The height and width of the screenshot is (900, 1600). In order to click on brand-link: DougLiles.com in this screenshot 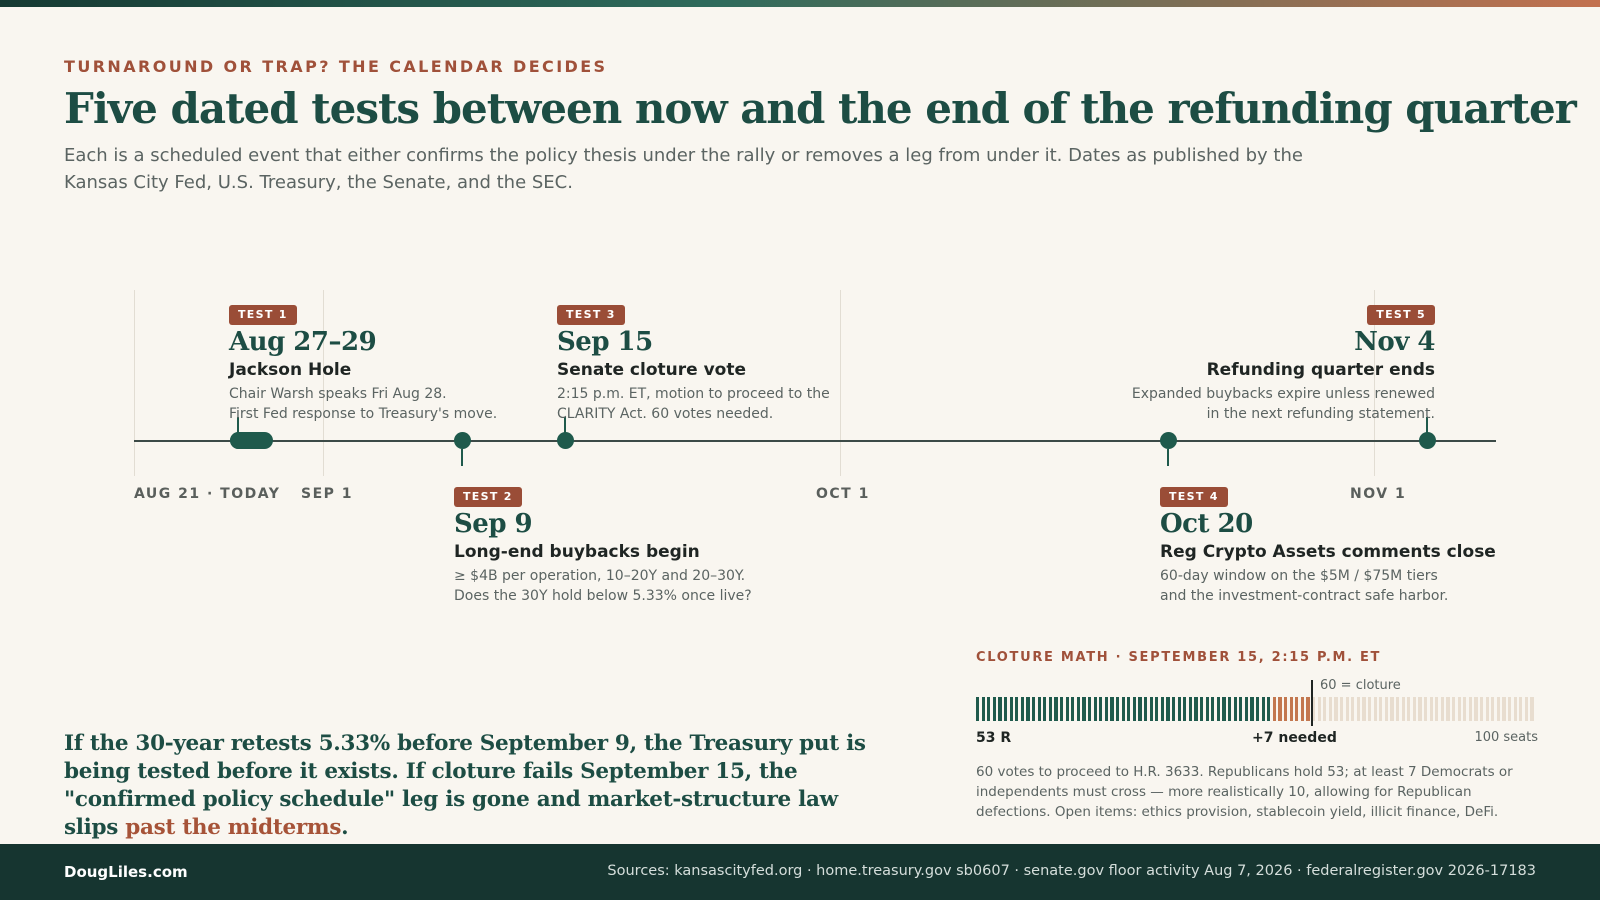, I will do `click(126, 872)`.